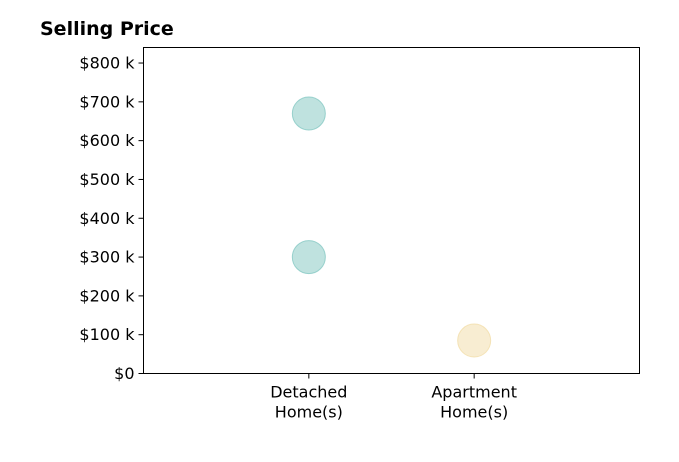 This screenshot has width=679, height=462. I want to click on y-tick-label: $0, so click(124, 373).